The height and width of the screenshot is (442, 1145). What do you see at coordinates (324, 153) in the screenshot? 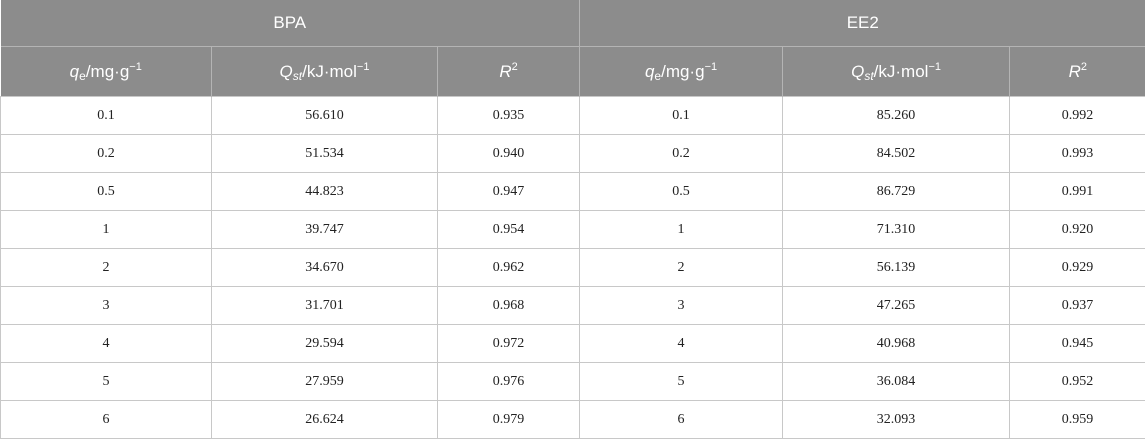
I see `table-cell: 51.534` at bounding box center [324, 153].